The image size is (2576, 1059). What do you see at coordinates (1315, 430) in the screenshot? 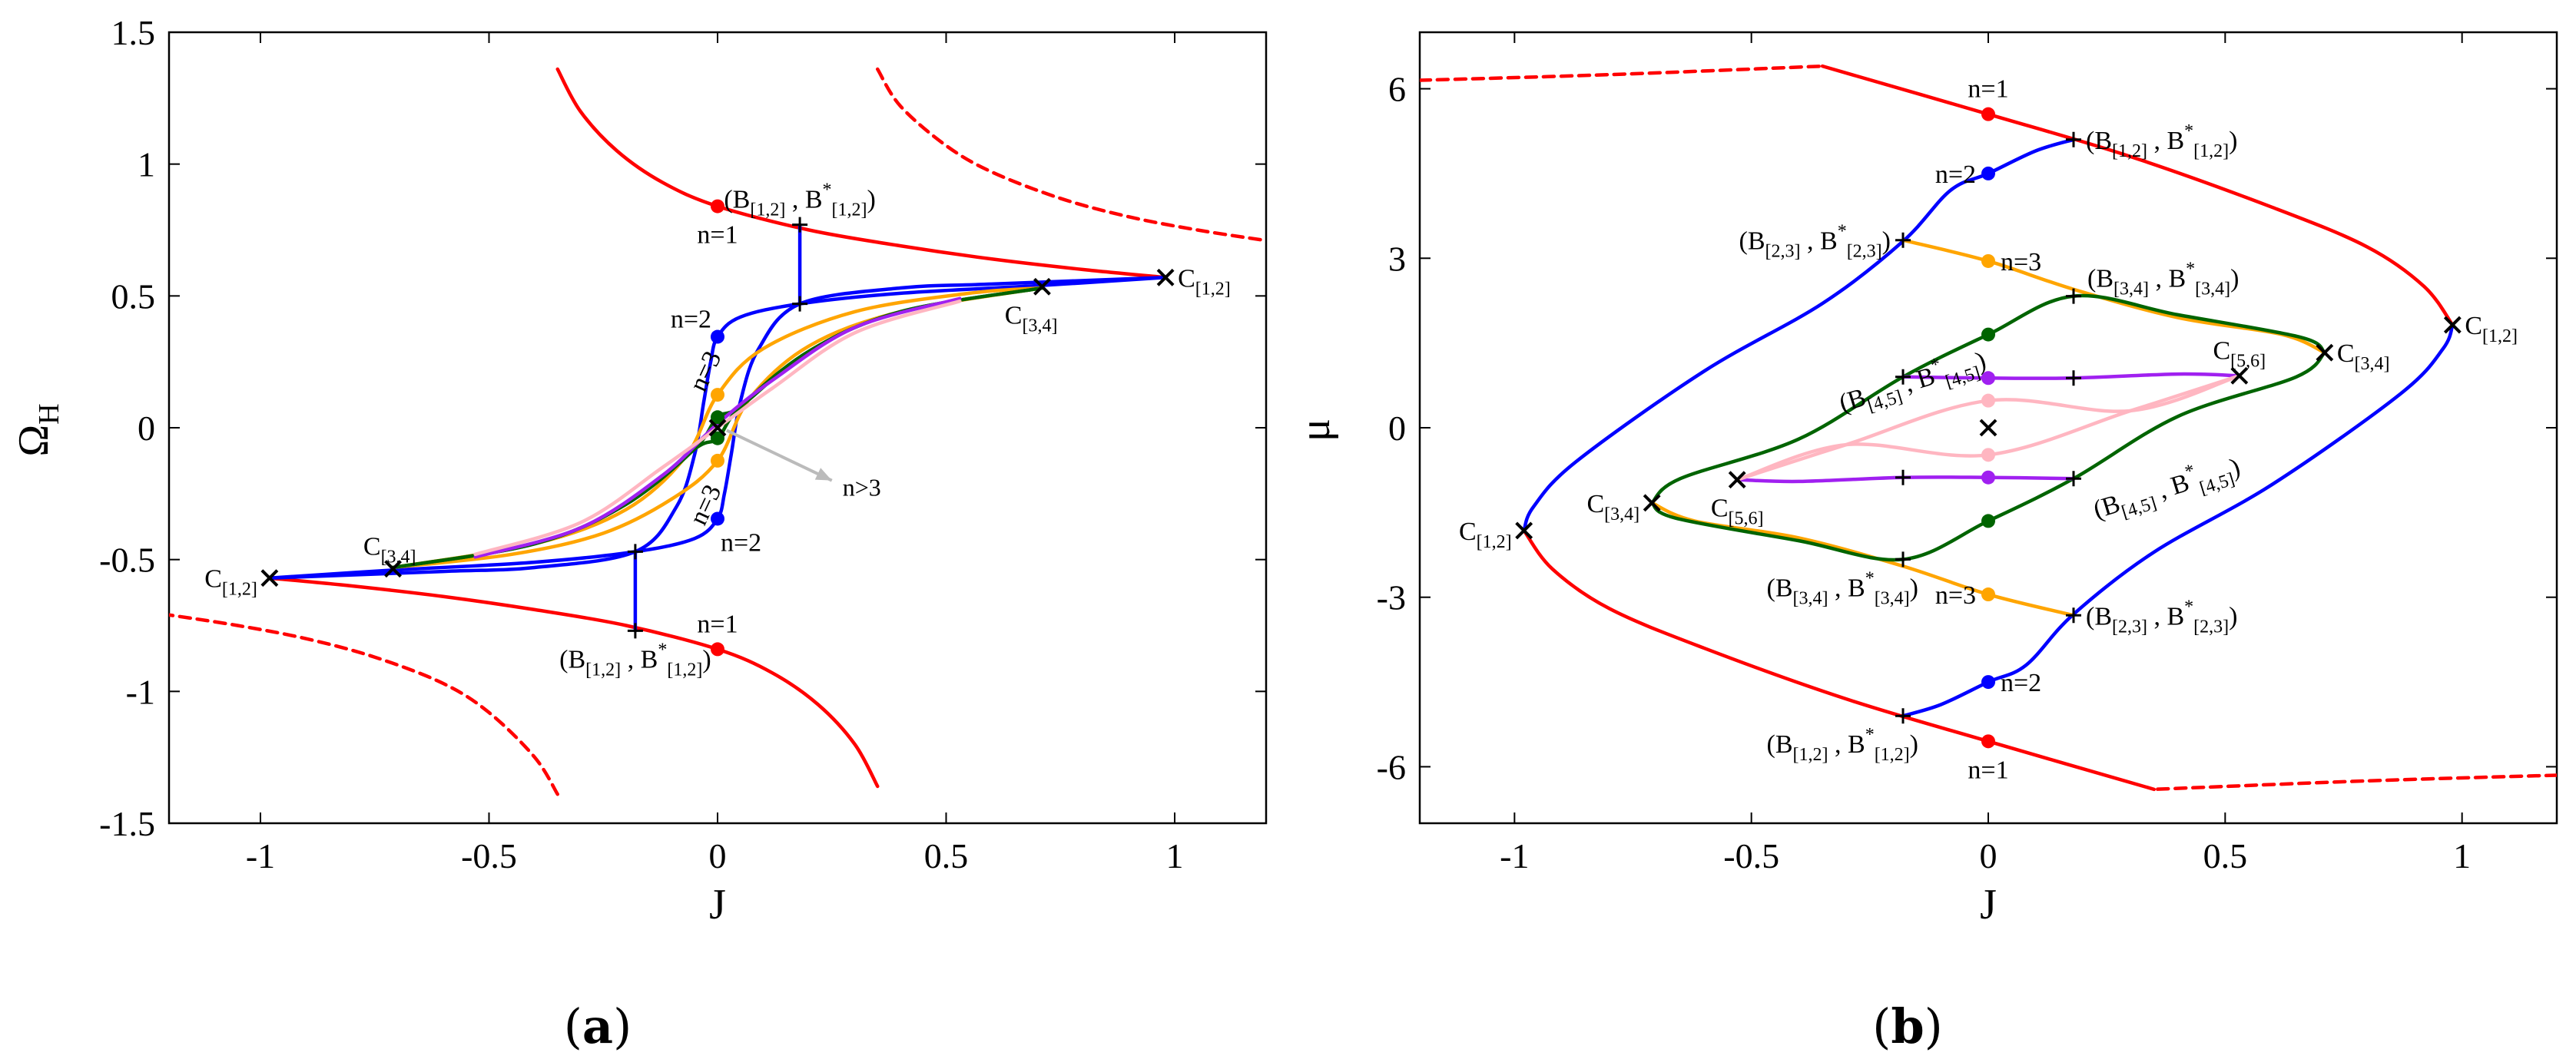
I see `y-axis-label: μ` at bounding box center [1315, 430].